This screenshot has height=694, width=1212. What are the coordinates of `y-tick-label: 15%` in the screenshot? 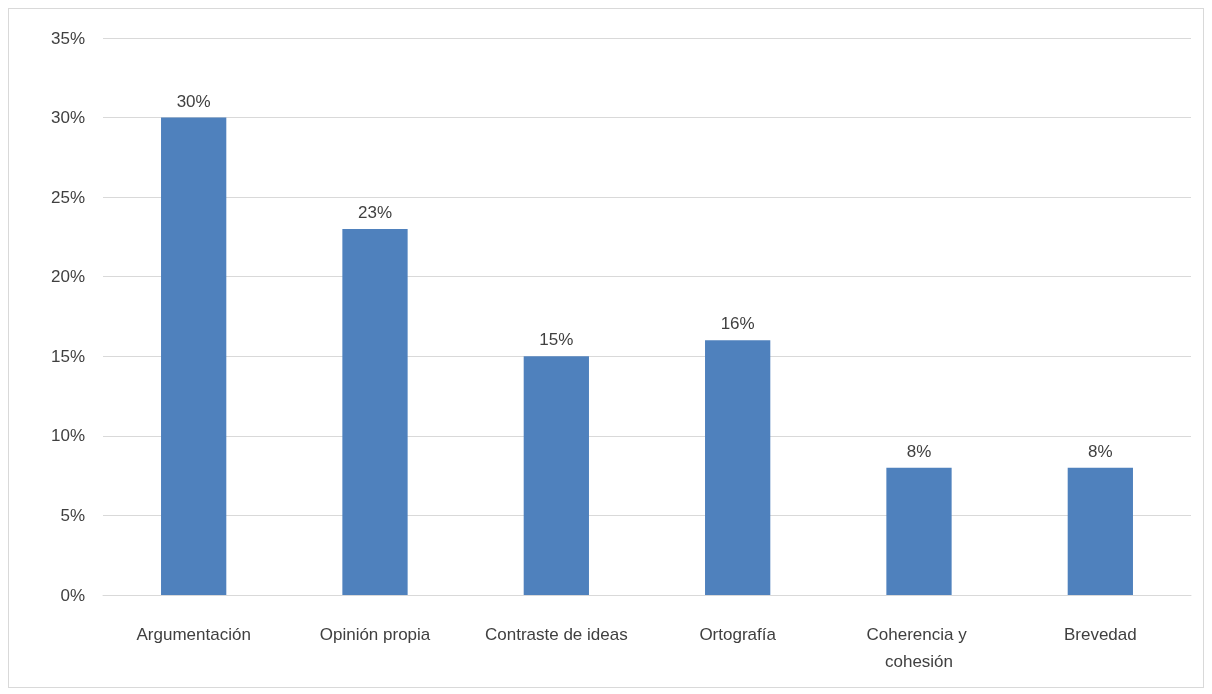 It's located at (67, 356).